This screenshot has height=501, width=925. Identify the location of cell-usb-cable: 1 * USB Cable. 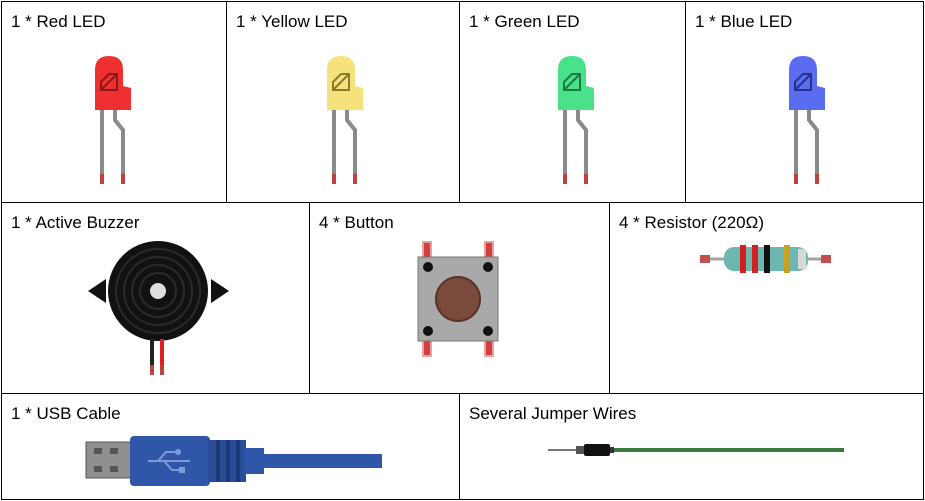
(230, 446).